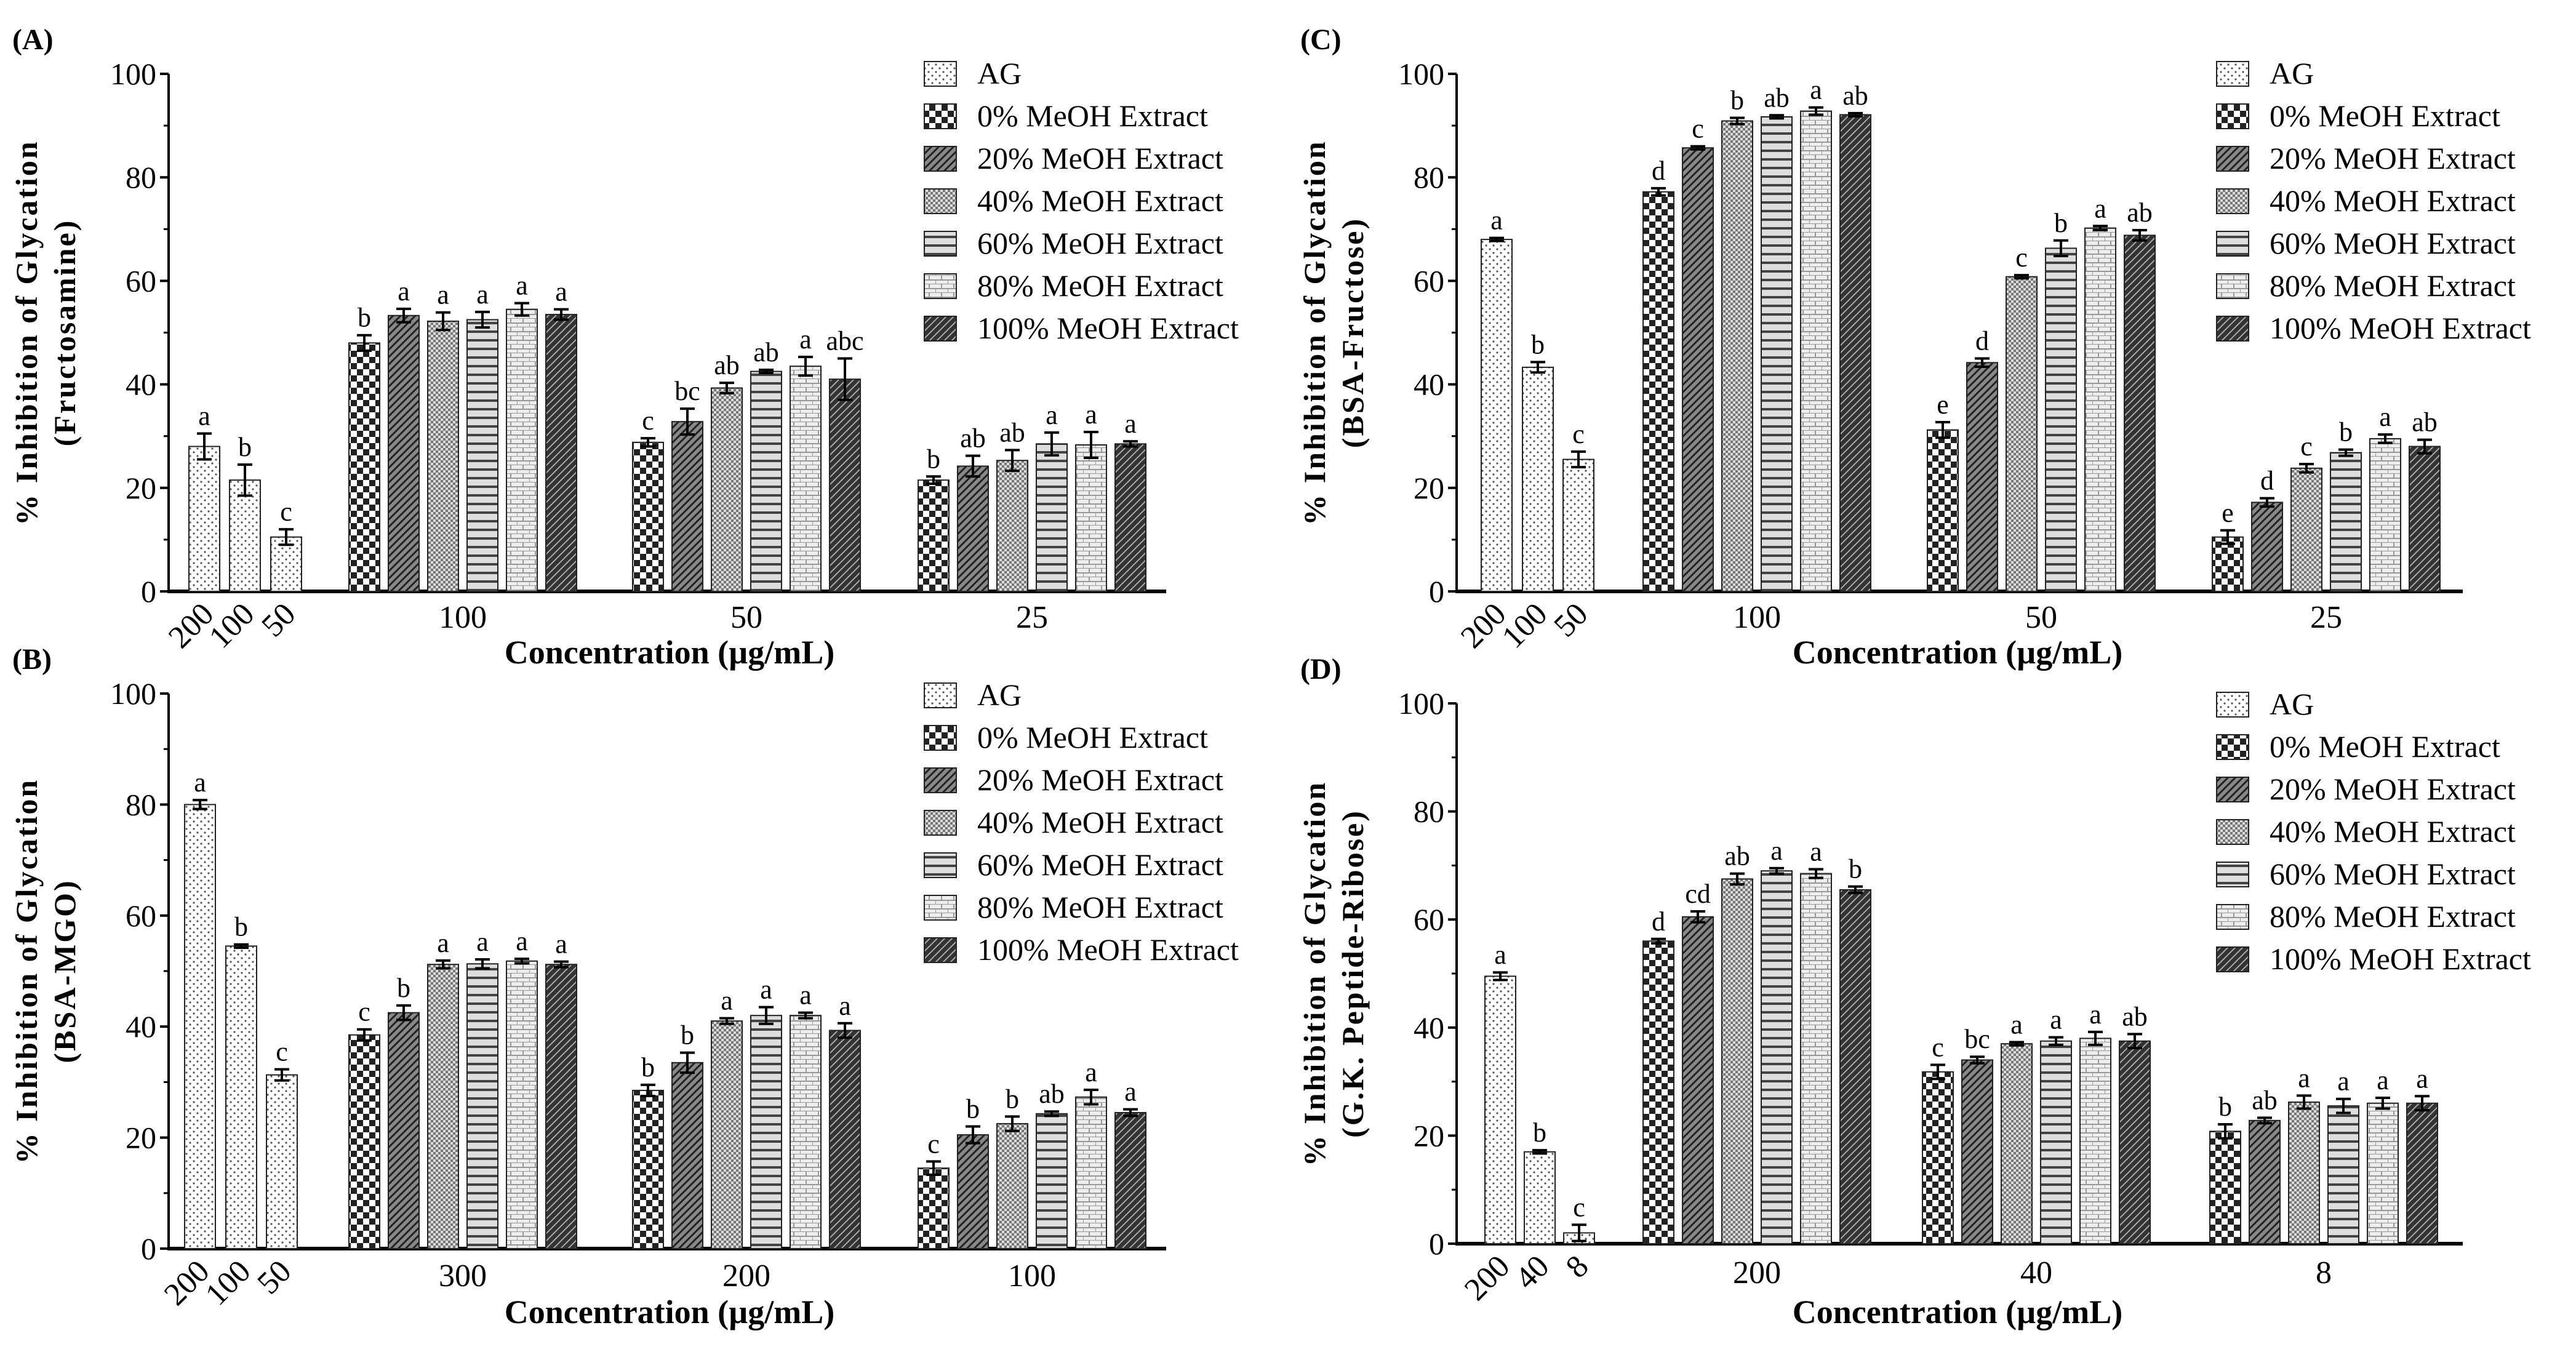  What do you see at coordinates (26, 971) in the screenshot?
I see `y-axis-title: % Inhibition of Glycation` at bounding box center [26, 971].